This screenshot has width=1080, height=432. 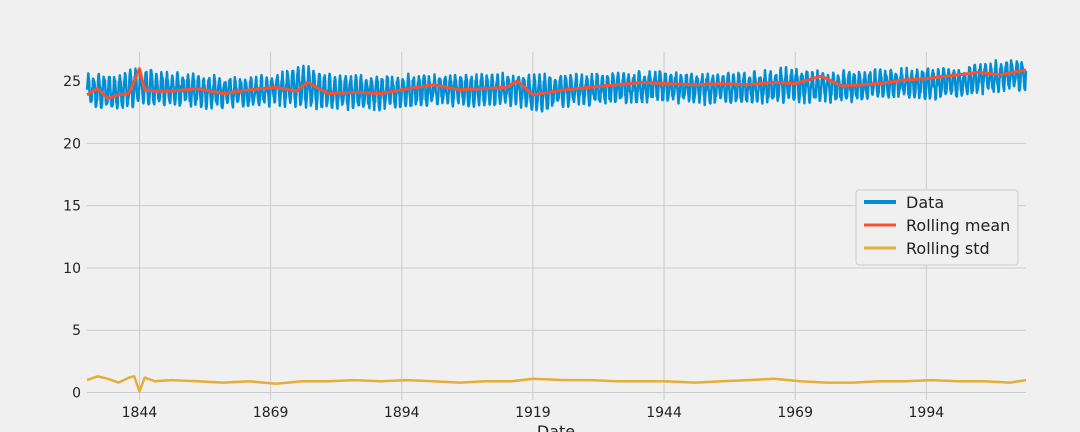 I want to click on legend: Data Rolling mean Rolling std, so click(x=937, y=227).